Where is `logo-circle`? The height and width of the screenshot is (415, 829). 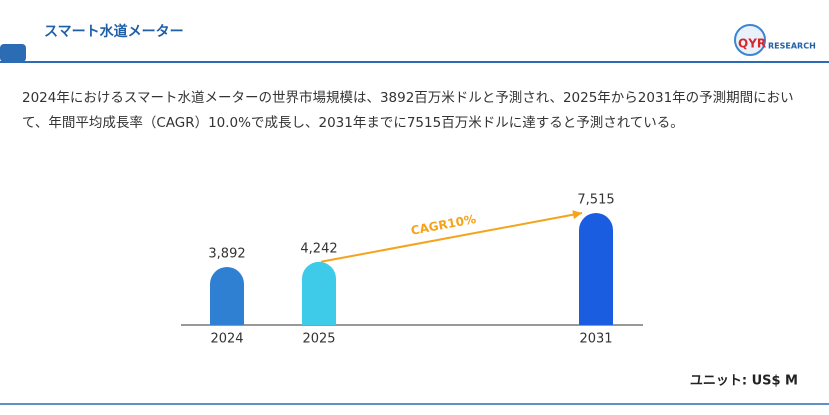
logo-circle is located at coordinates (750, 40).